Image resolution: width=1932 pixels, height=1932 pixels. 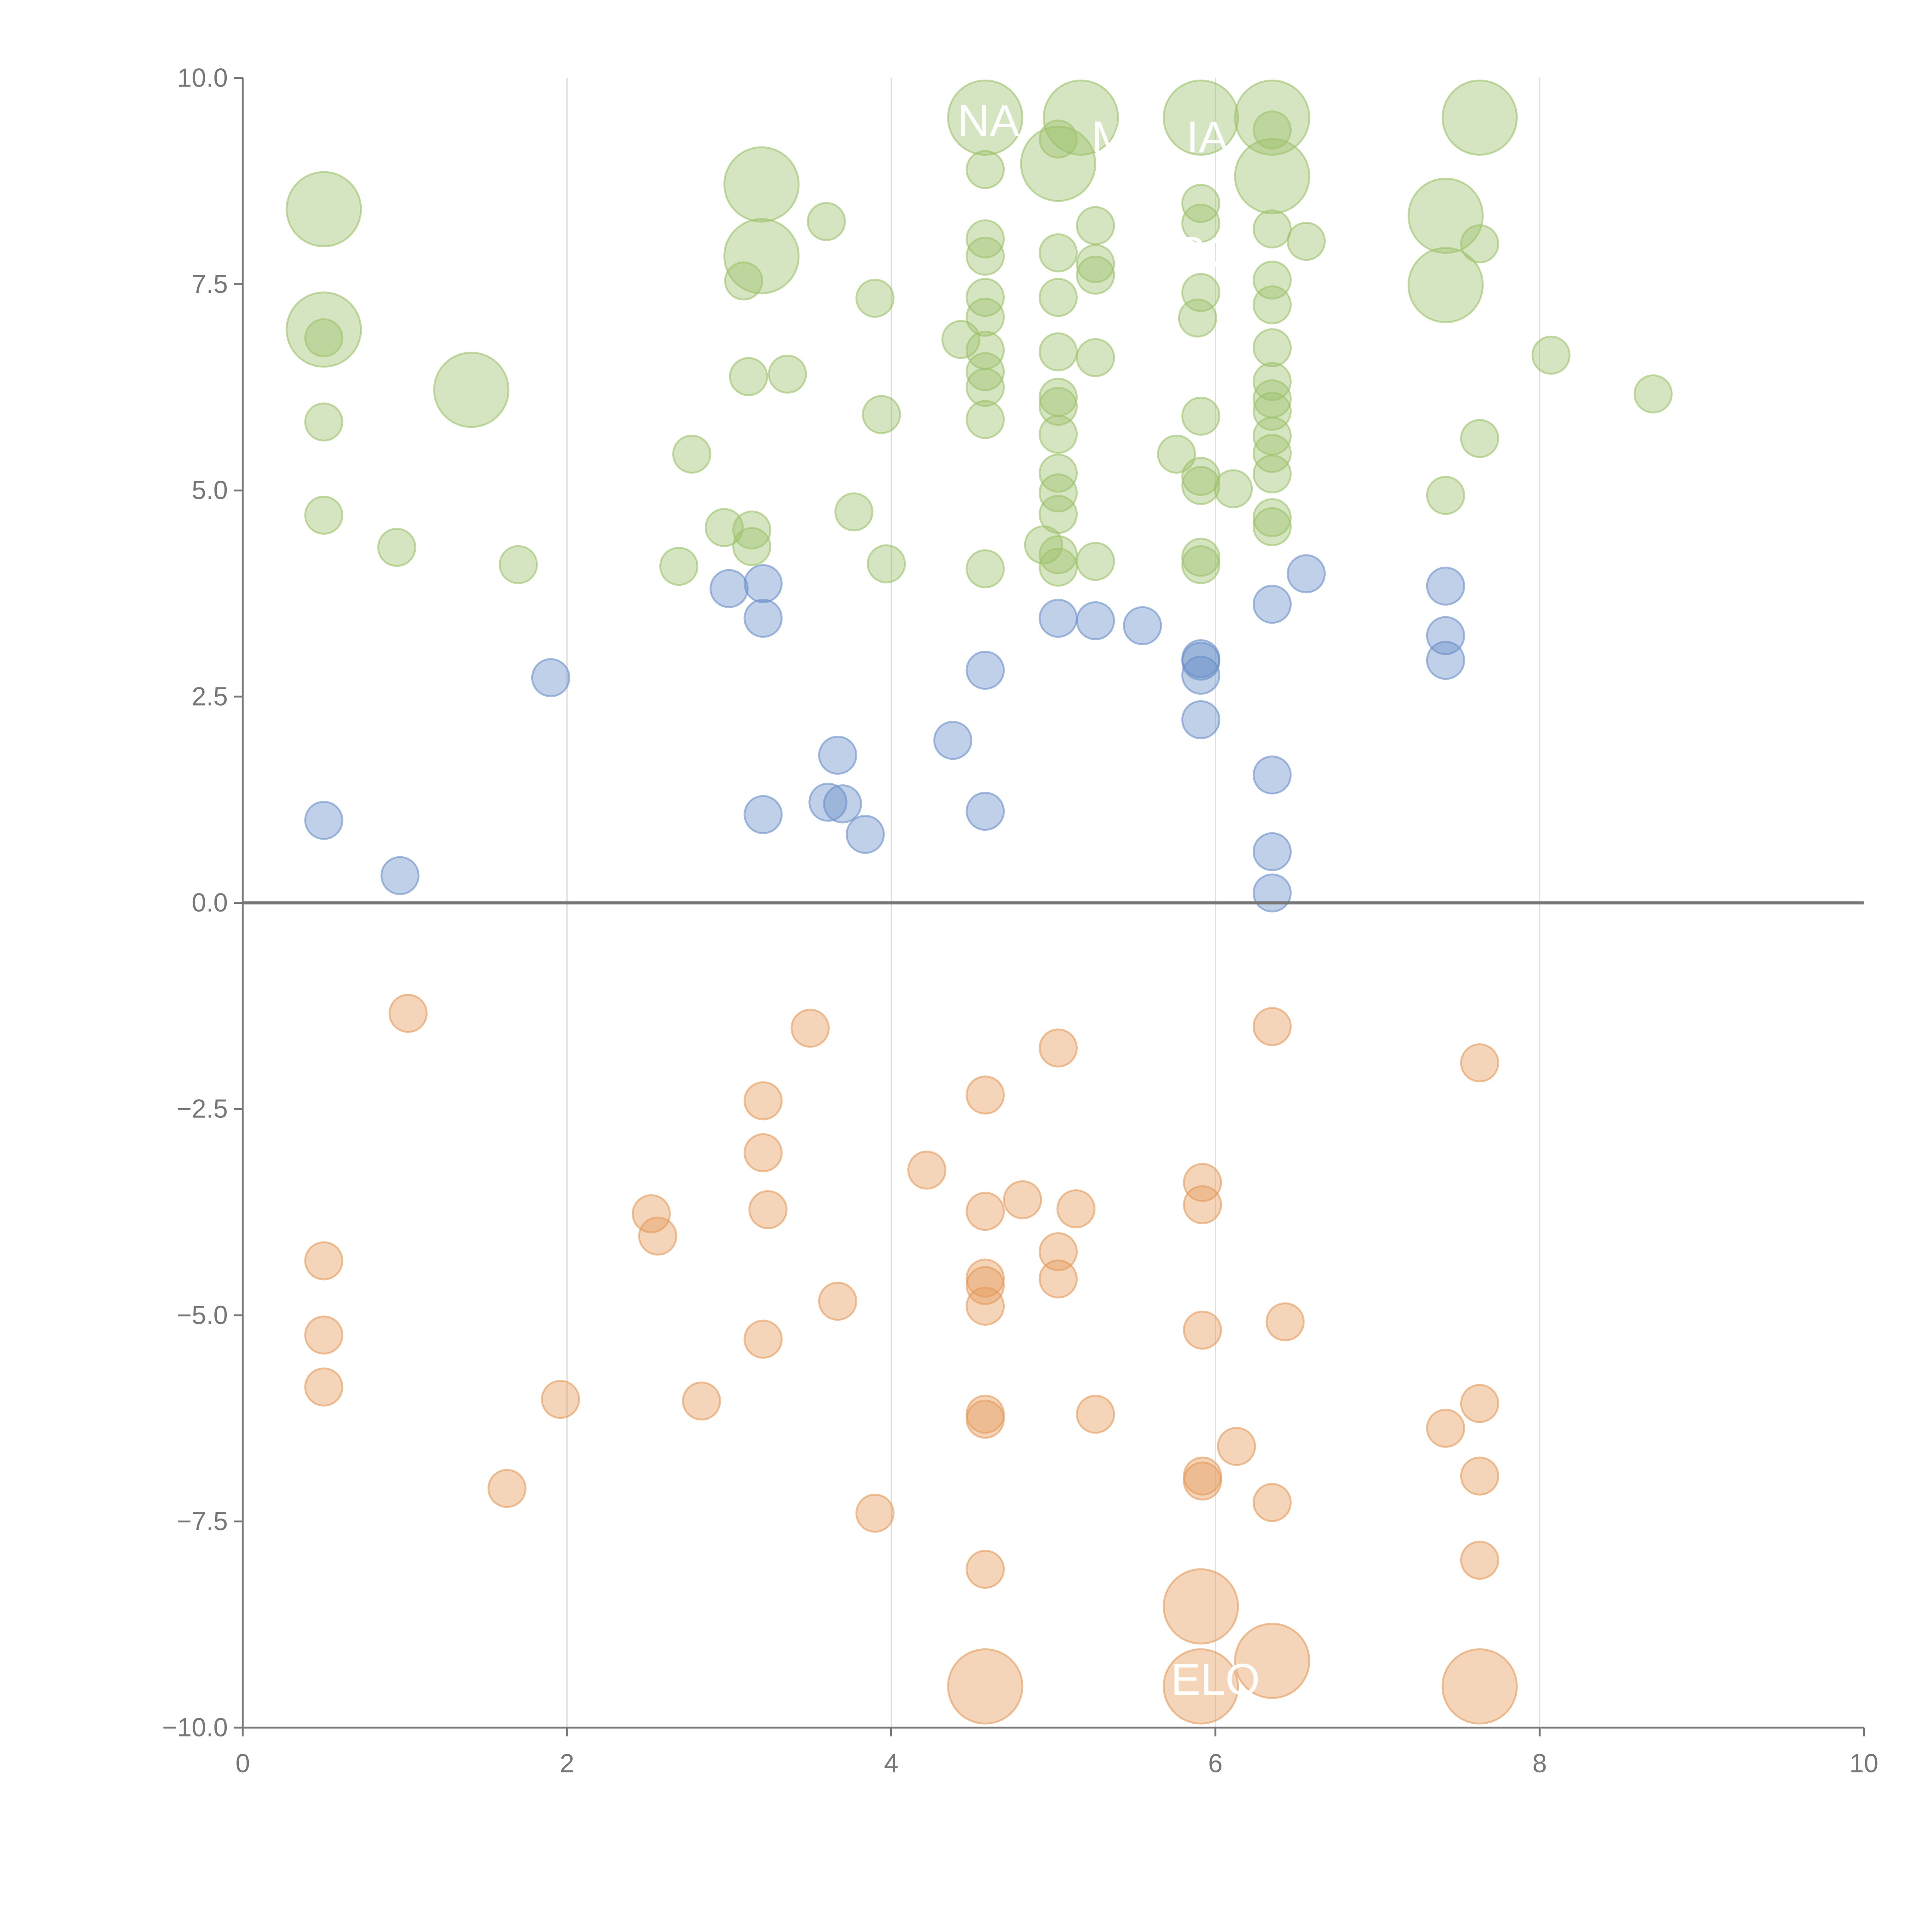 What do you see at coordinates (210, 696) in the screenshot?
I see `y-tick-label: 2.5` at bounding box center [210, 696].